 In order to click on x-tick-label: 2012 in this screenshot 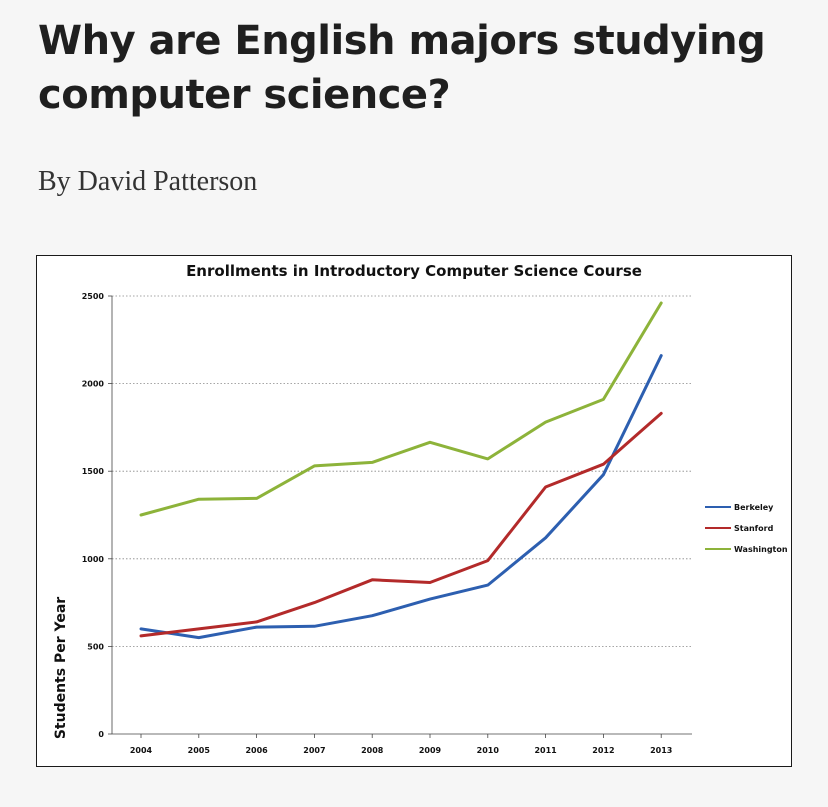, I will do `click(603, 750)`.